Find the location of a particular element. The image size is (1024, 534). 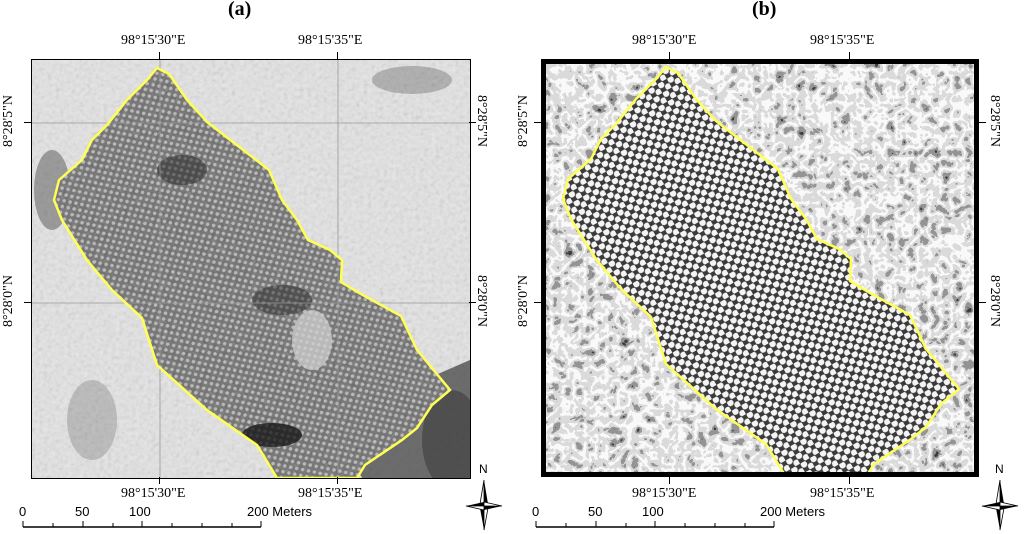

scale-bar-a-label-100: 100 is located at coordinates (140, 511).